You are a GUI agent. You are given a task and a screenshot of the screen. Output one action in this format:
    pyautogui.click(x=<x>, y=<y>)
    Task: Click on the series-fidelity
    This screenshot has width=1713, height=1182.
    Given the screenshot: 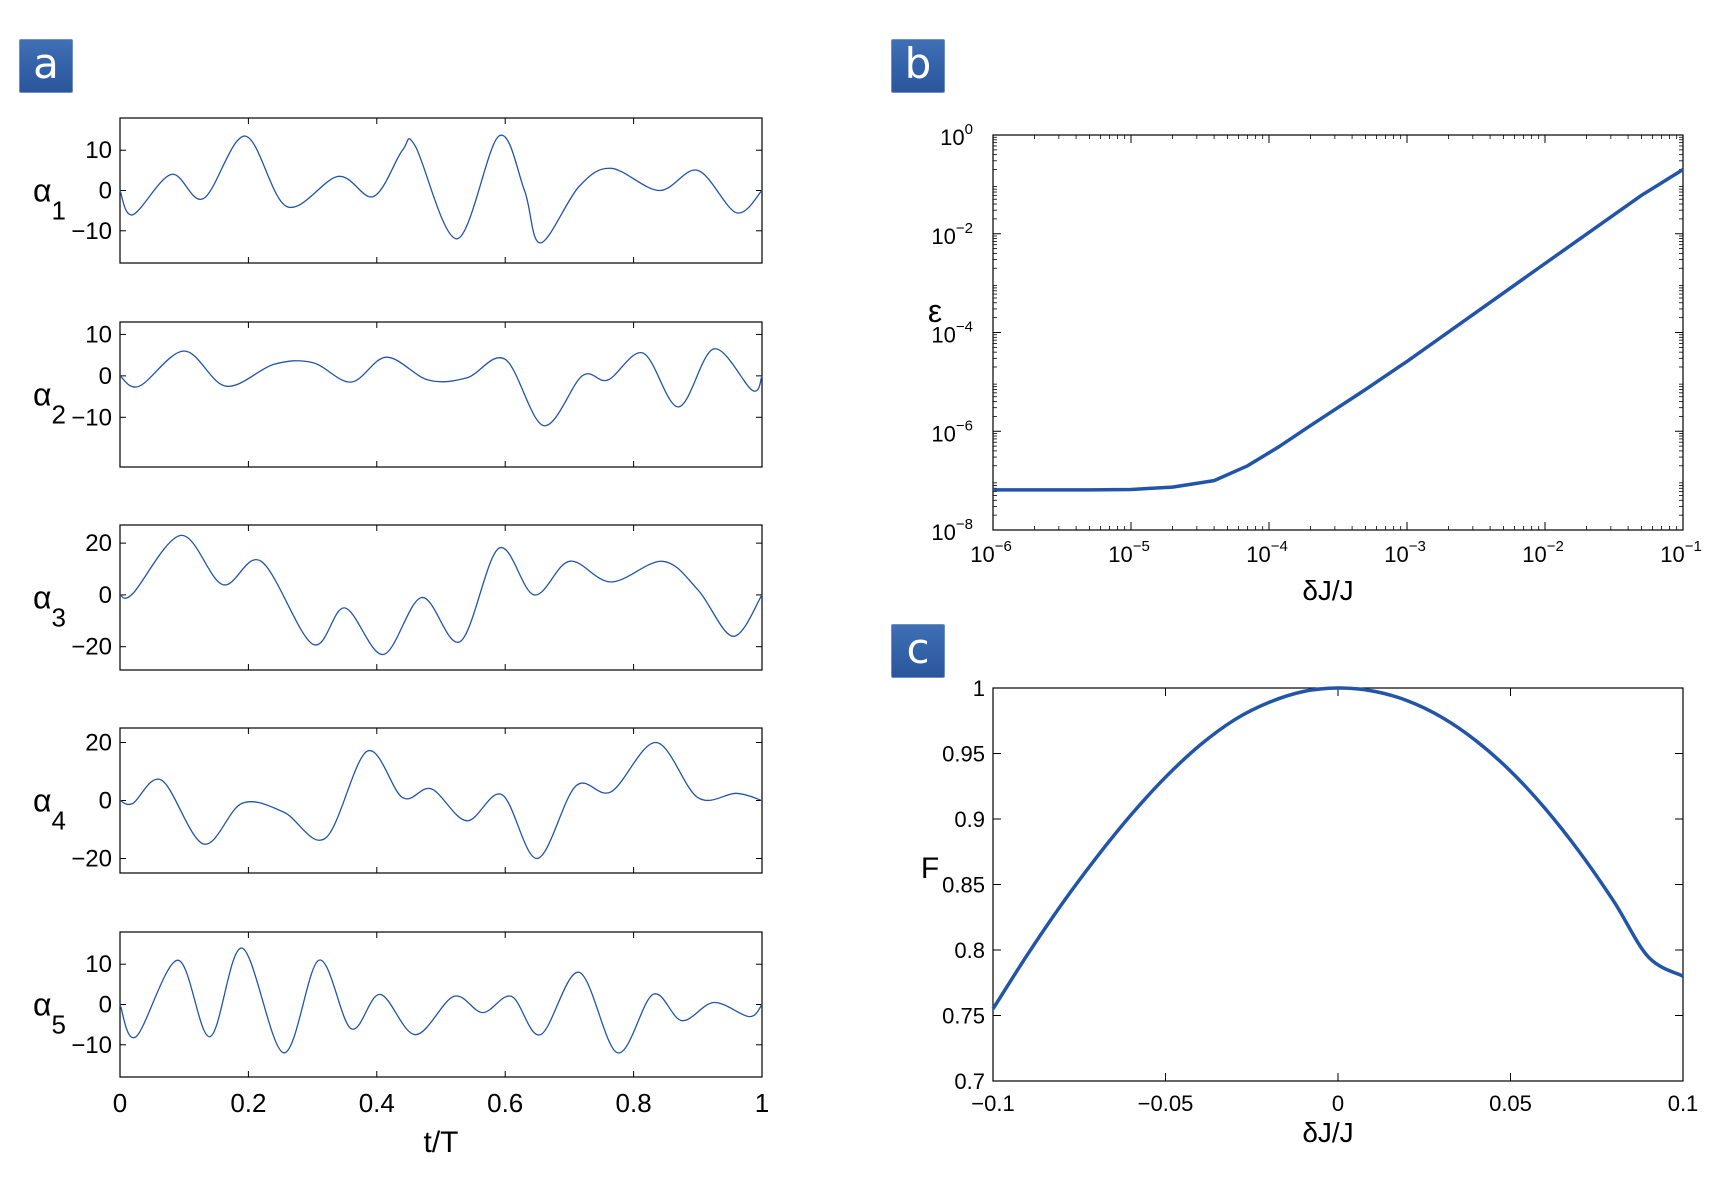 What is the action you would take?
    pyautogui.click(x=1337, y=848)
    